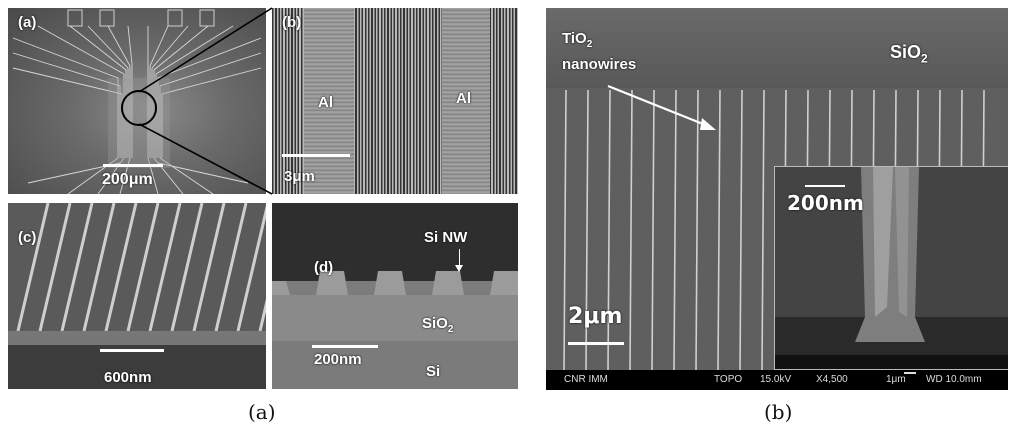 The height and width of the screenshot is (427, 1014). Describe the element at coordinates (586, 379) in the screenshot. I see `org-text: CNR IMM` at that location.